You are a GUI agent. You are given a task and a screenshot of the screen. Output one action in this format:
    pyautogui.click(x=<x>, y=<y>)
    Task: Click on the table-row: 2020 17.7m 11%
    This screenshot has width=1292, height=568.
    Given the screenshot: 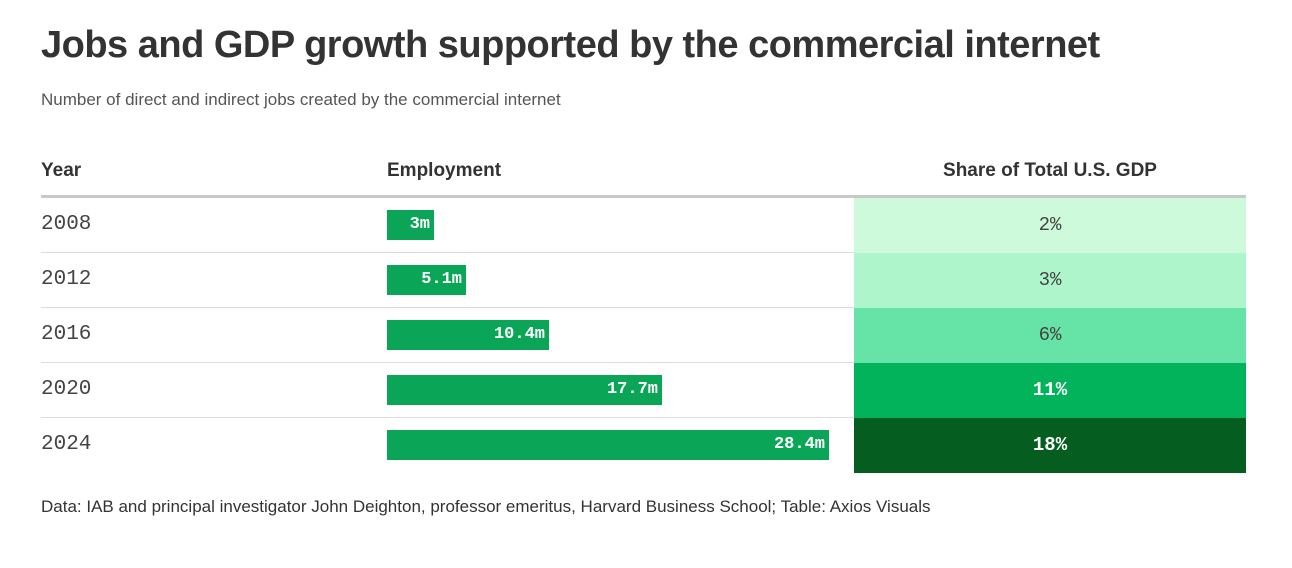 What is the action you would take?
    pyautogui.click(x=643, y=390)
    